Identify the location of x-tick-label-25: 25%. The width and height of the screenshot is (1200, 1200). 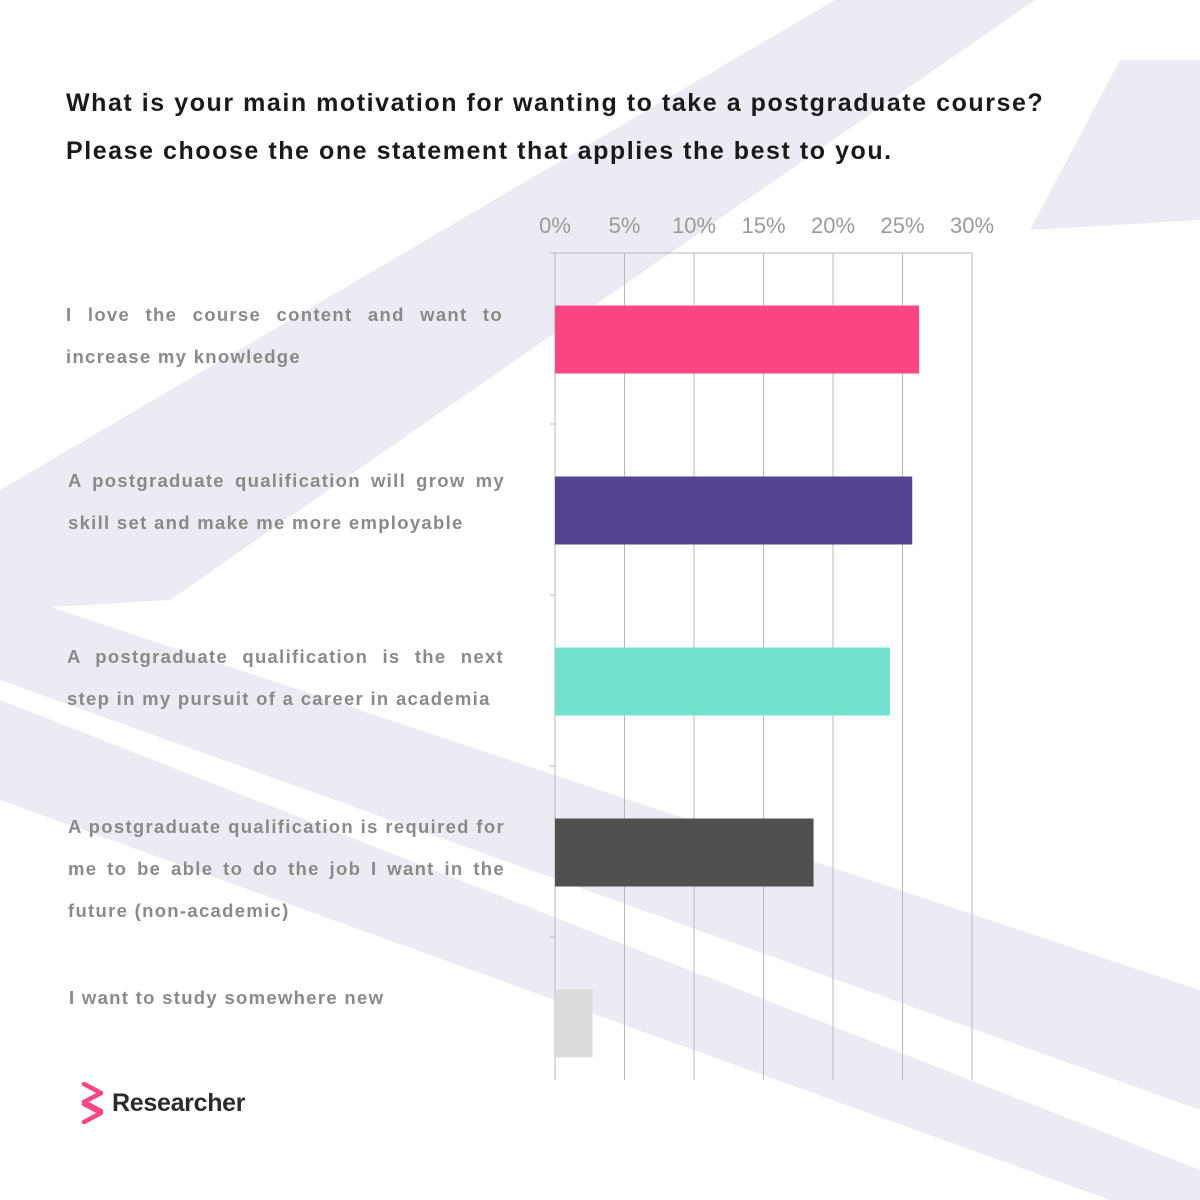
(902, 225).